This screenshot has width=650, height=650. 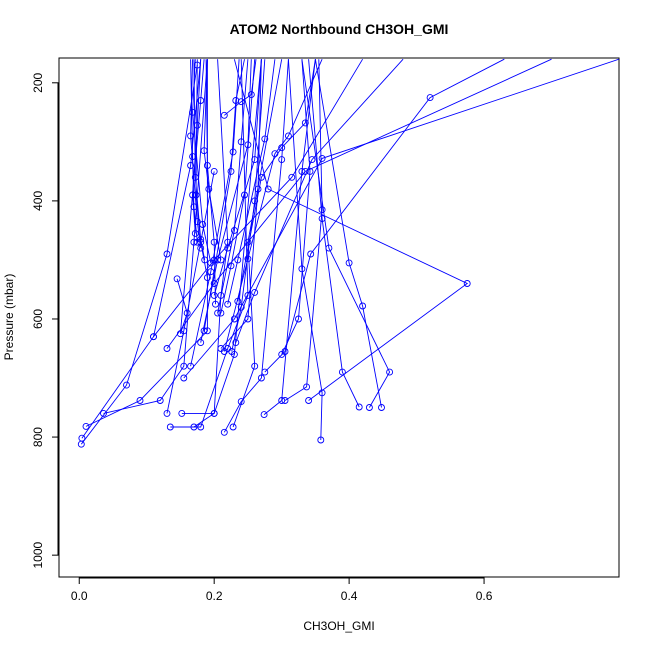 I want to click on y-axis-label: Pressure (mbar), so click(x=9, y=317).